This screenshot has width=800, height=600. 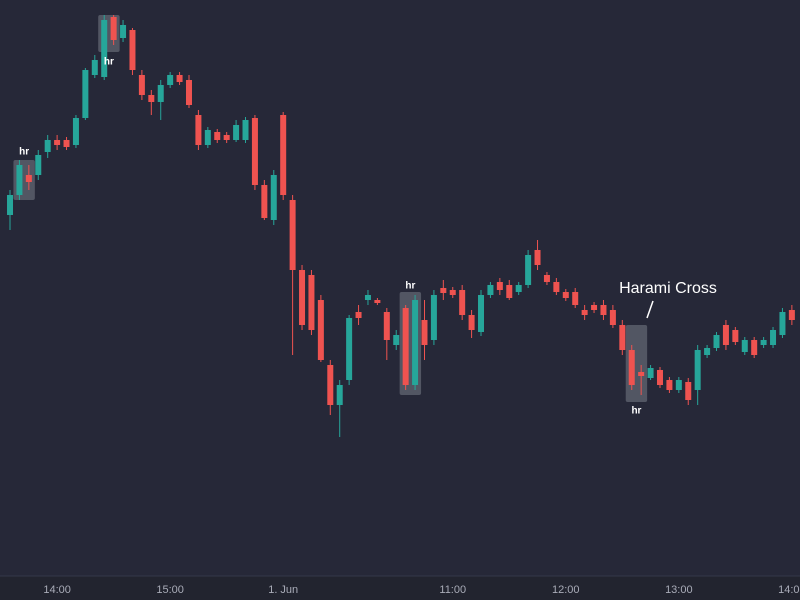 What do you see at coordinates (283, 590) in the screenshot?
I see `x-tick-label: 1. Jun` at bounding box center [283, 590].